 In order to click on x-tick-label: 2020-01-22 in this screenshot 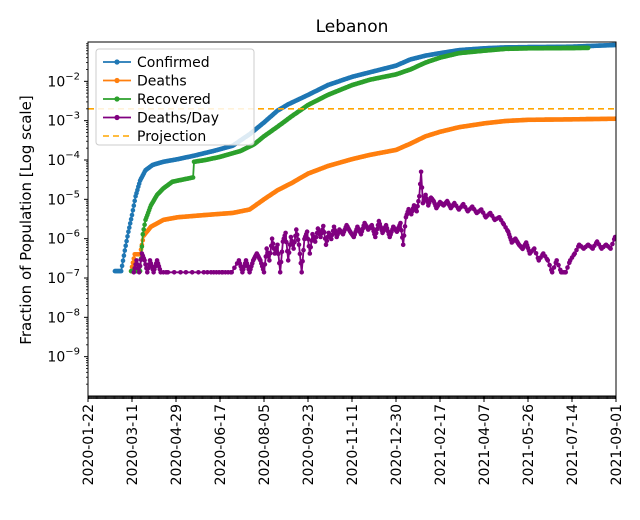, I will do `click(89, 444)`.